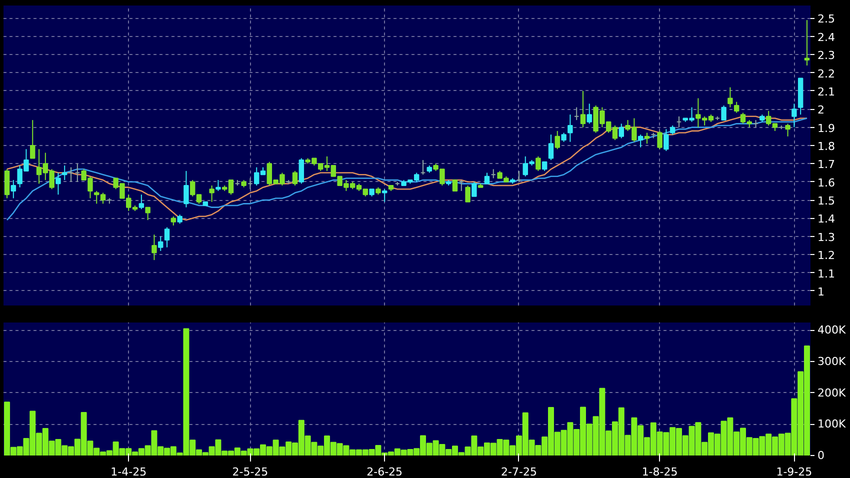  What do you see at coordinates (660, 472) in the screenshot?
I see `x-tick-label: 1-8-25` at bounding box center [660, 472].